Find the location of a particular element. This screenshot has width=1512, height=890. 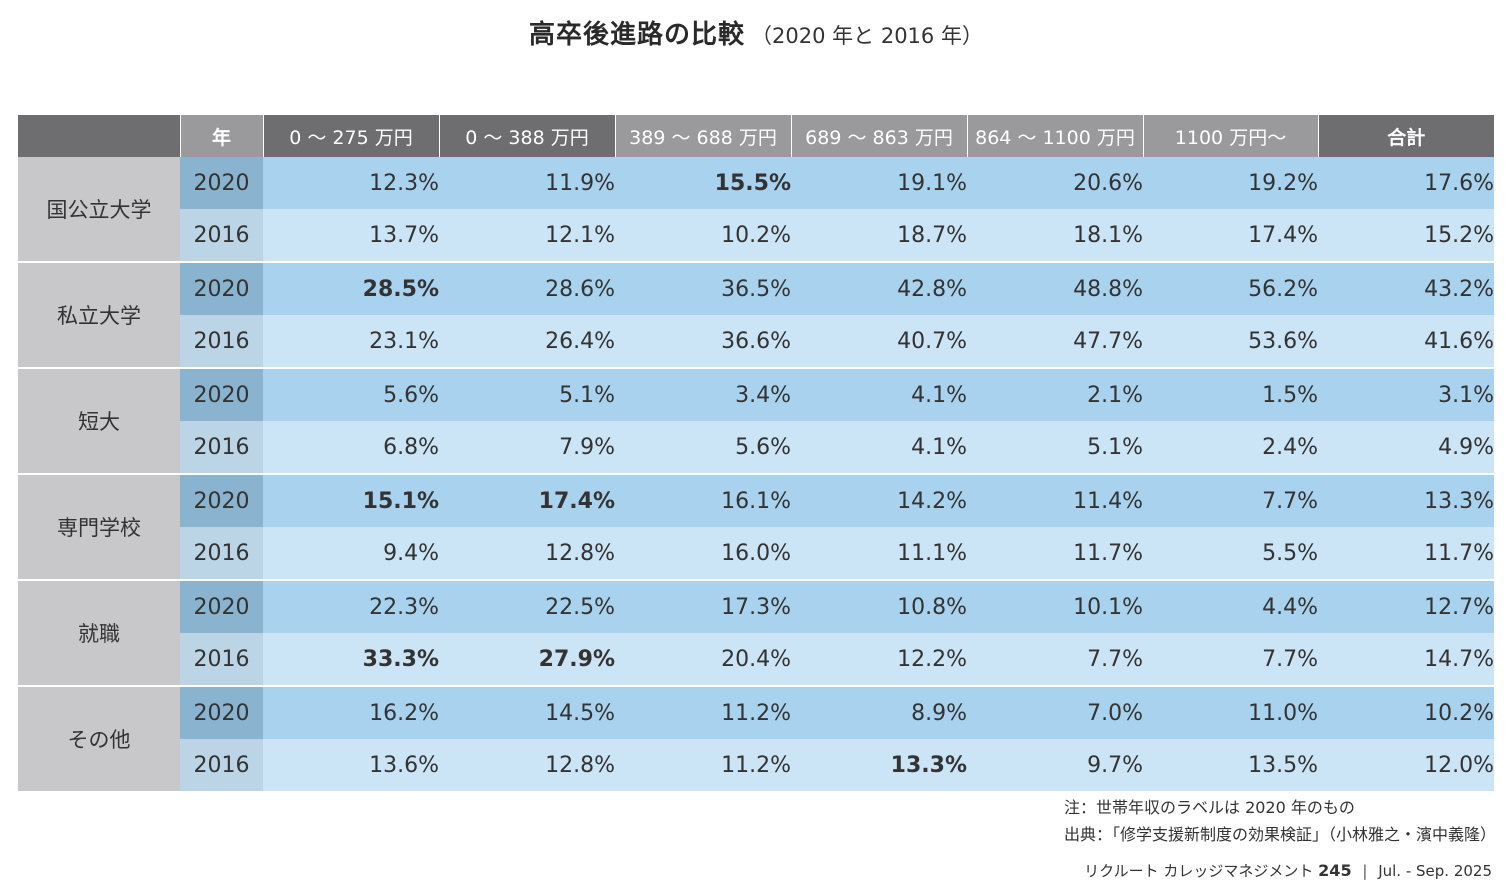

value-cell: 5.1% is located at coordinates (527, 394).